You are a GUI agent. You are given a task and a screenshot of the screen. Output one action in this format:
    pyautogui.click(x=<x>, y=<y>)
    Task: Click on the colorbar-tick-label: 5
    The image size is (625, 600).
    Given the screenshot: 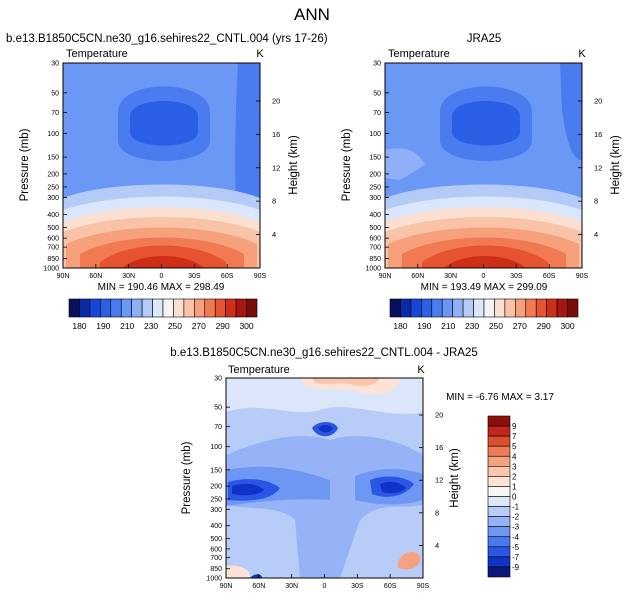 What is the action you would take?
    pyautogui.click(x=514, y=446)
    